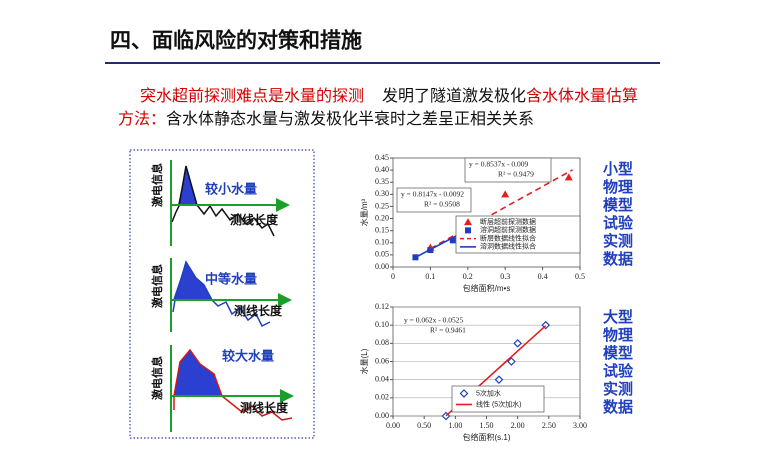 Image resolution: width=770 pixels, height=450 pixels. What do you see at coordinates (382, 342) in the screenshot?
I see `y-tick-label: 0.08` at bounding box center [382, 342].